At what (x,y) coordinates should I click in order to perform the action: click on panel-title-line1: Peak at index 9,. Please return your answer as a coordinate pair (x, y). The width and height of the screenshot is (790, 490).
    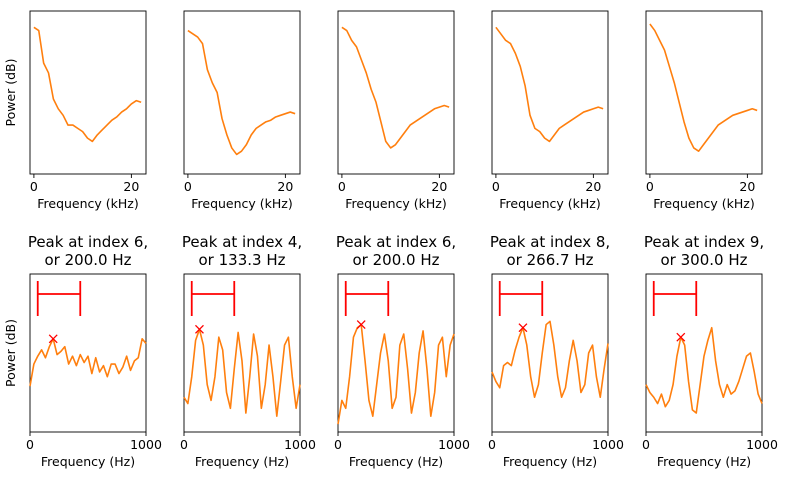
    Looking at the image, I should click on (704, 242).